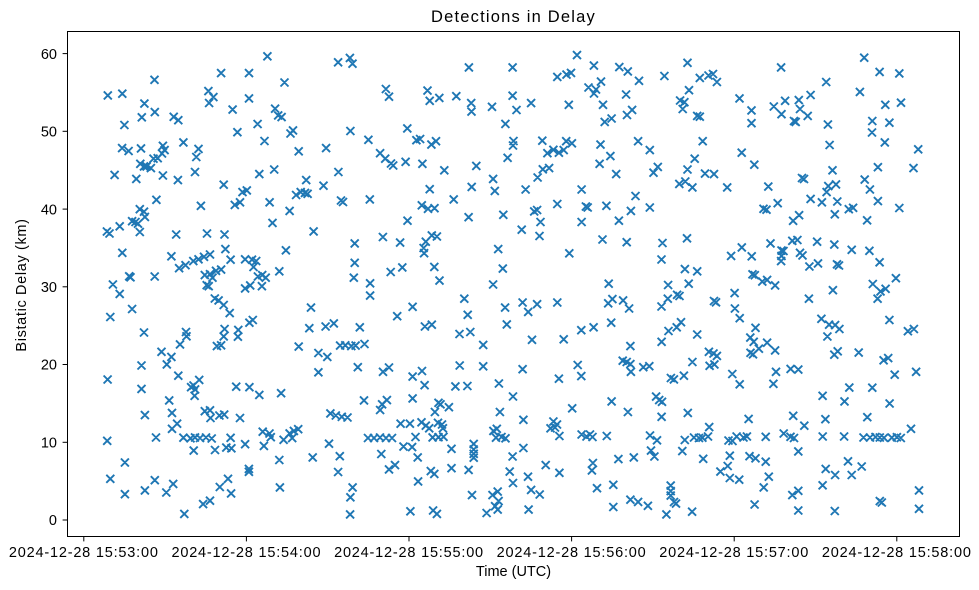  Describe the element at coordinates (49, 366) in the screenshot. I see `svg-text: 20` at that location.